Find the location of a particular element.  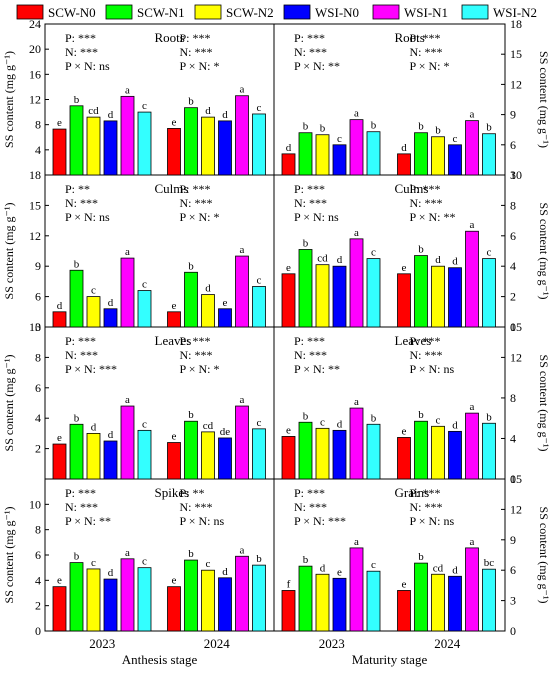

y-tick-label: 8 is located at coordinates (513, 205).